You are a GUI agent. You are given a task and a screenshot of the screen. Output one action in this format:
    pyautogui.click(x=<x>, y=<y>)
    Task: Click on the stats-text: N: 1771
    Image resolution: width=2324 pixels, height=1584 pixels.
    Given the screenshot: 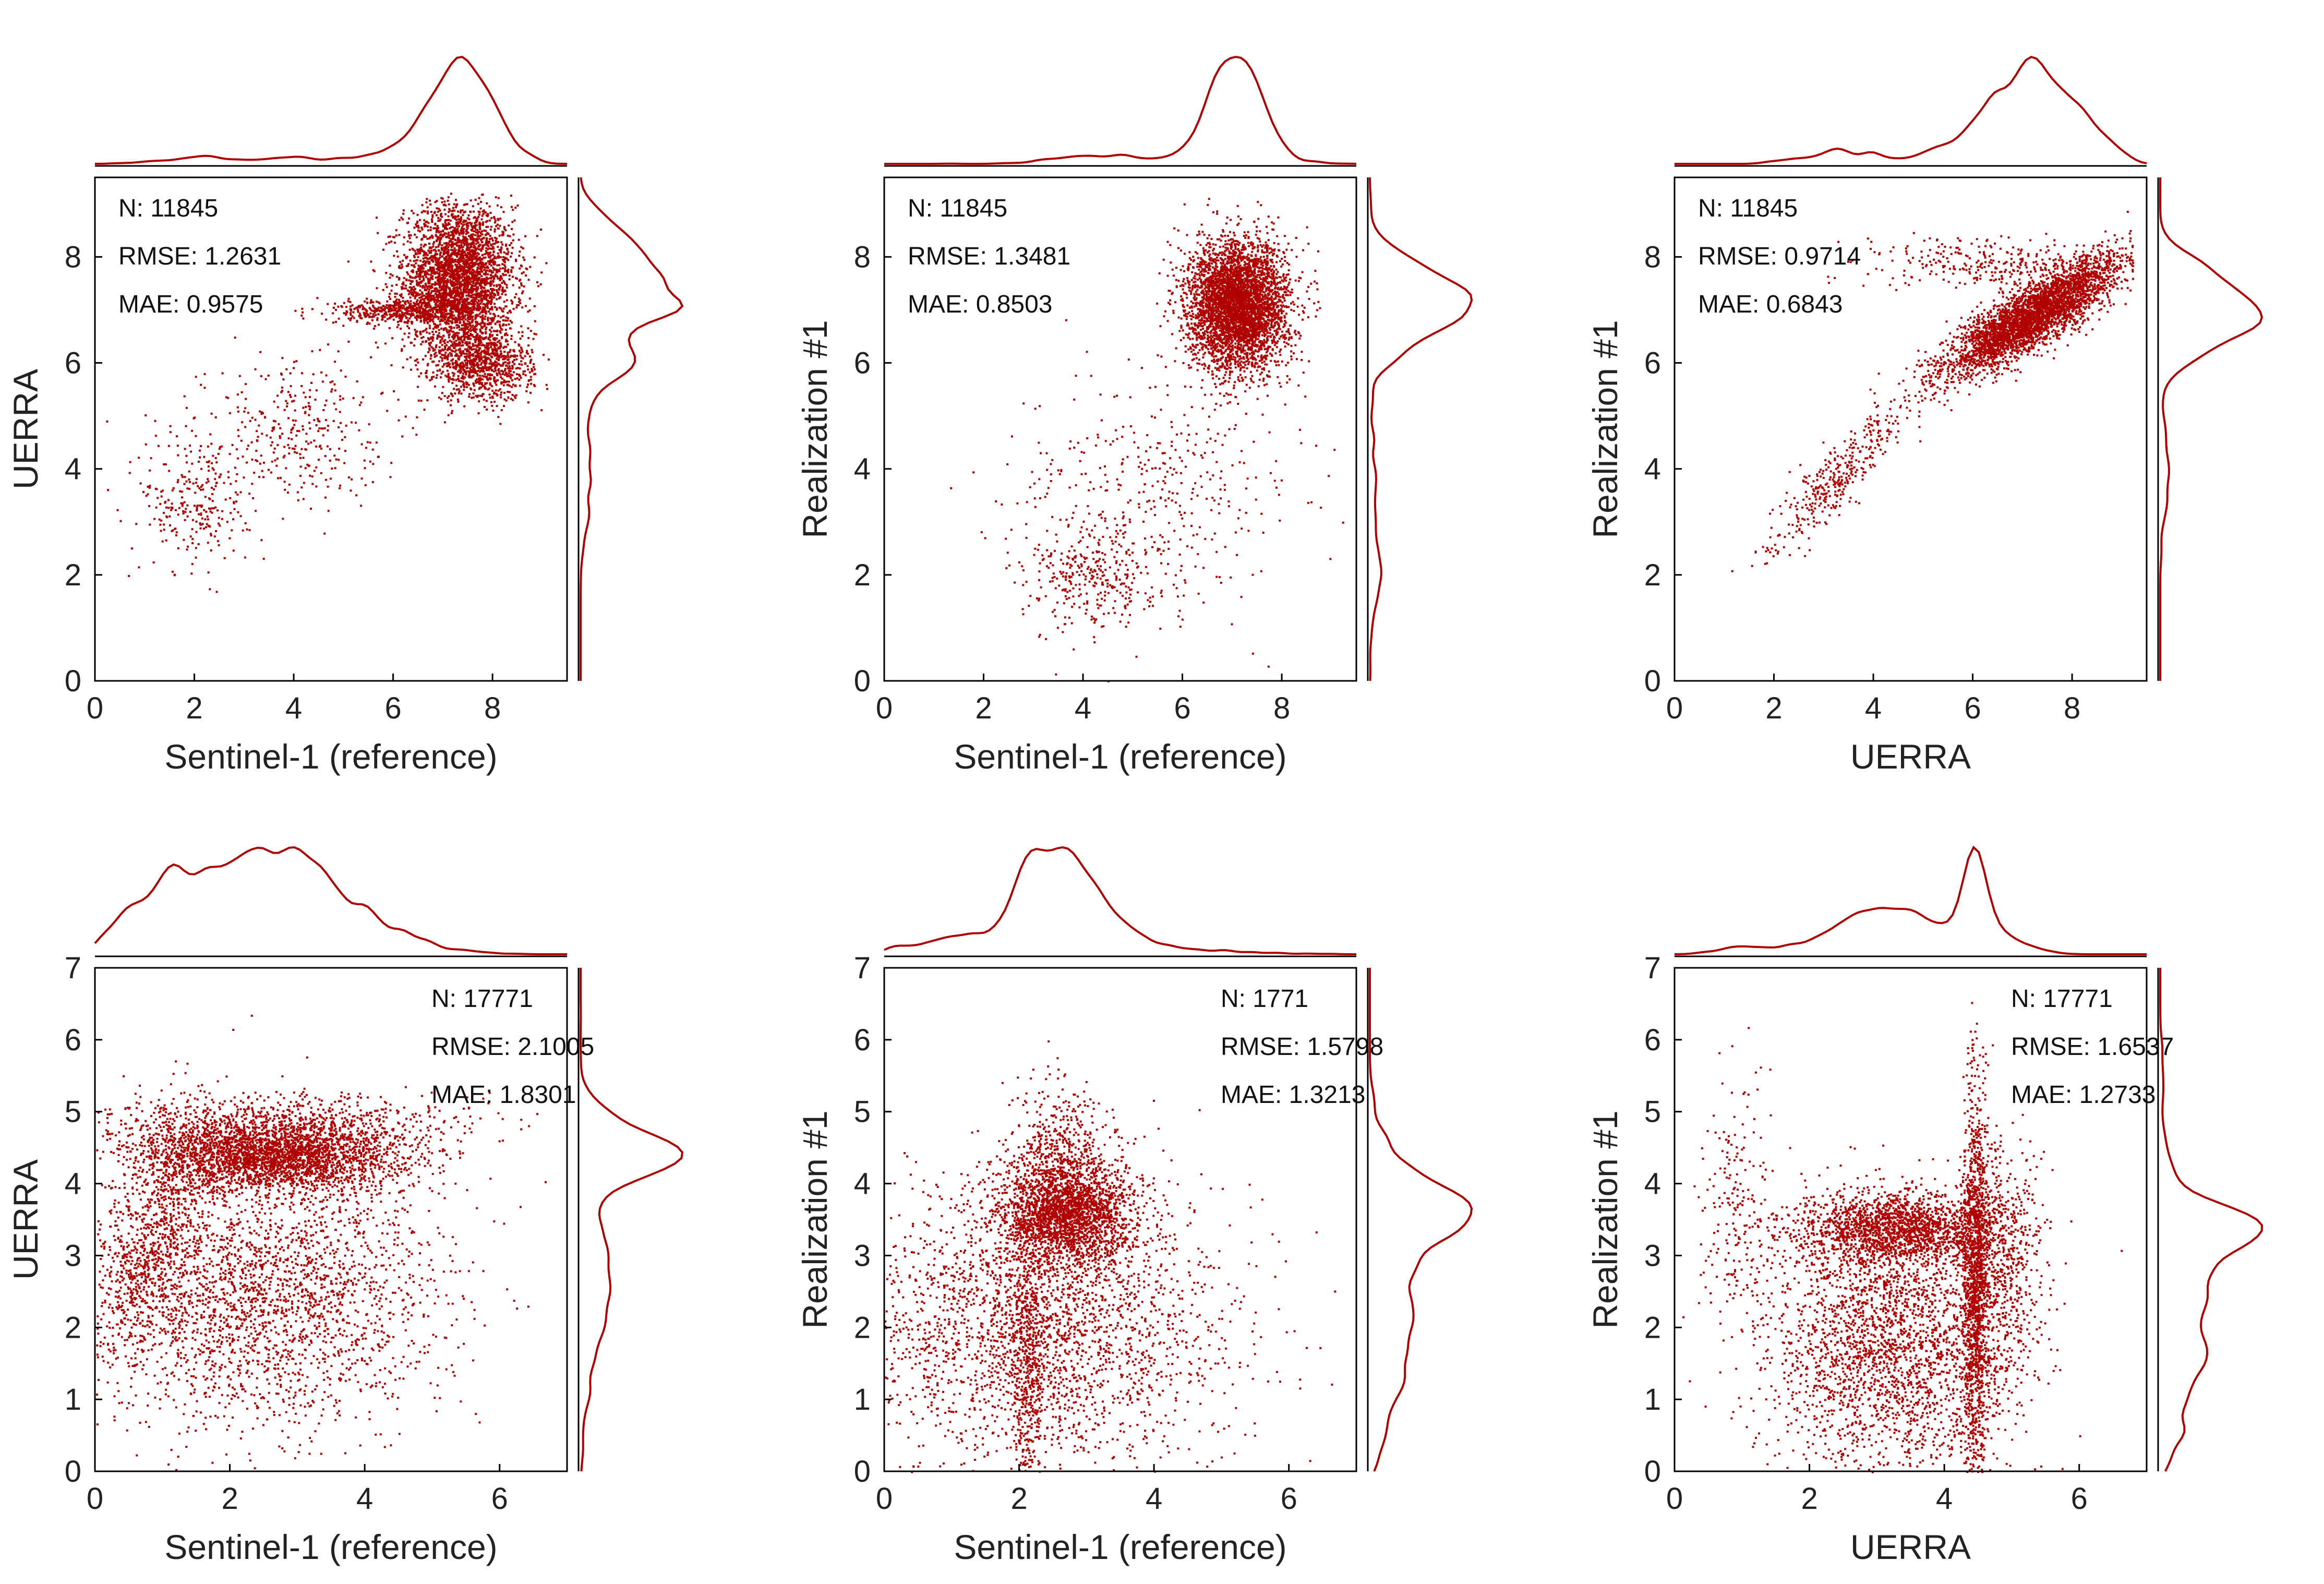 What is the action you would take?
    pyautogui.click(x=1264, y=999)
    